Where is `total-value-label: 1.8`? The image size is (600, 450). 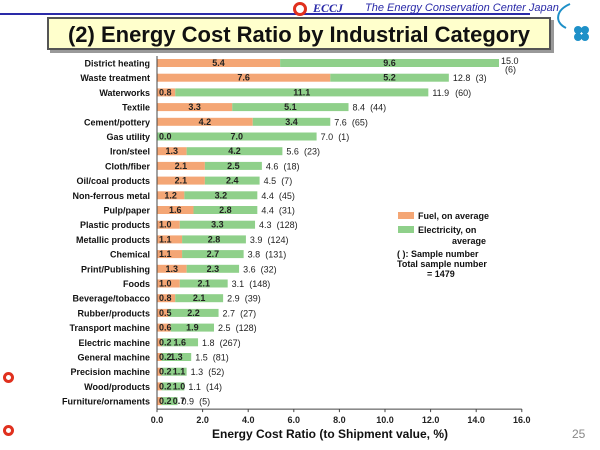
total-value-label: 1.8 is located at coordinates (208, 343).